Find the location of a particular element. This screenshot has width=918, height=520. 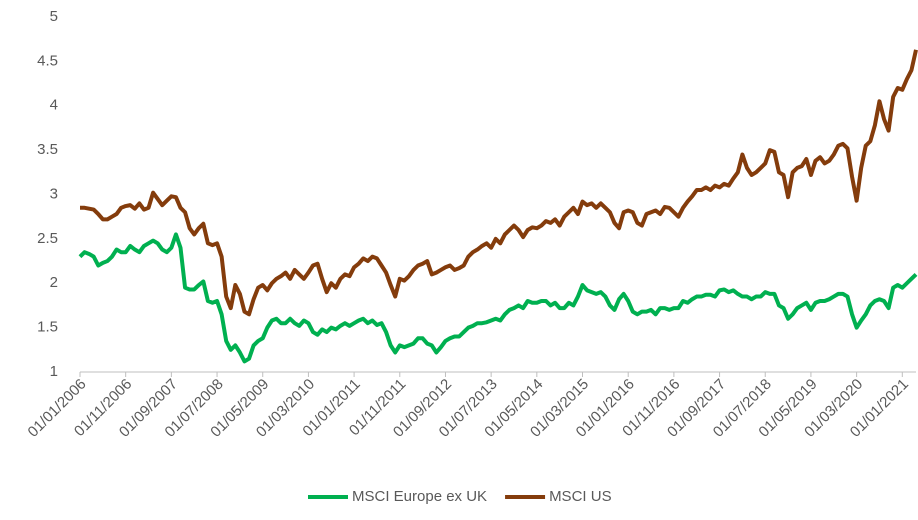

y-tick-label: 3.5 is located at coordinates (47, 149).